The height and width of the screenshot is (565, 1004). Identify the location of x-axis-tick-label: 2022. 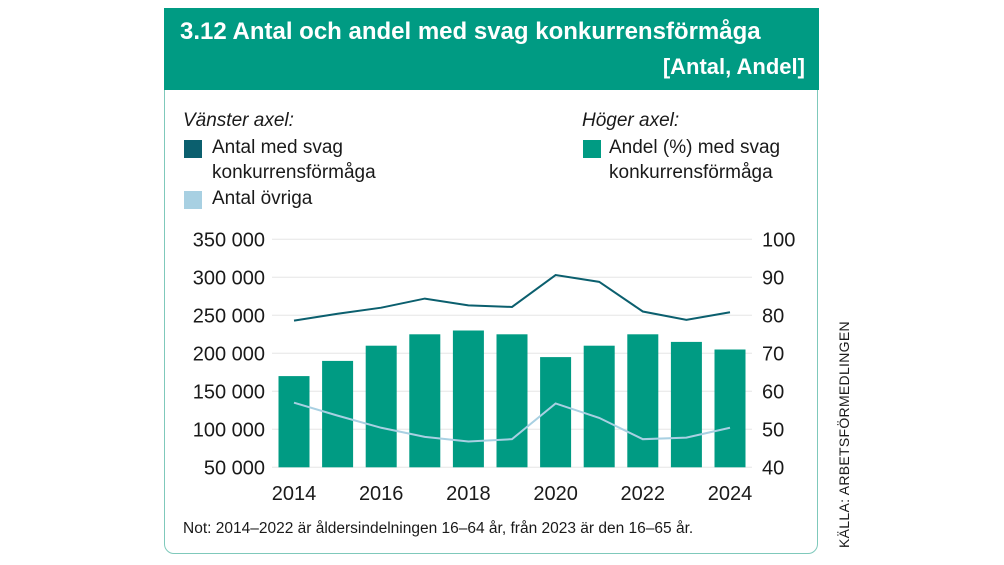
(643, 494).